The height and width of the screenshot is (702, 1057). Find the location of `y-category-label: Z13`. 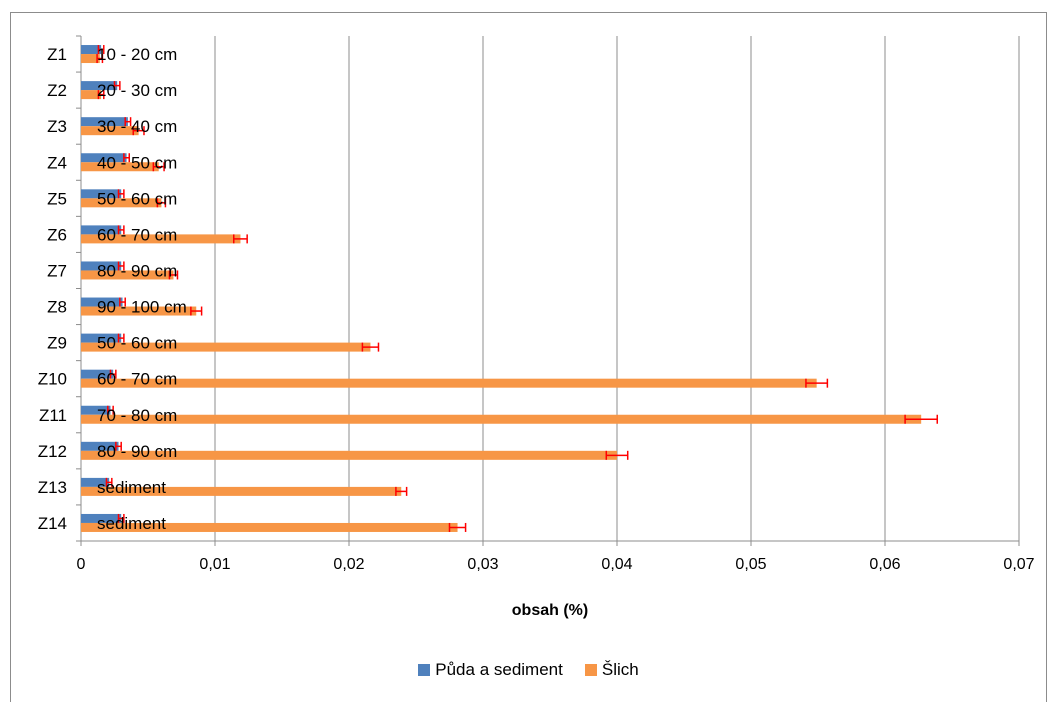

y-category-label: Z13 is located at coordinates (52, 487).